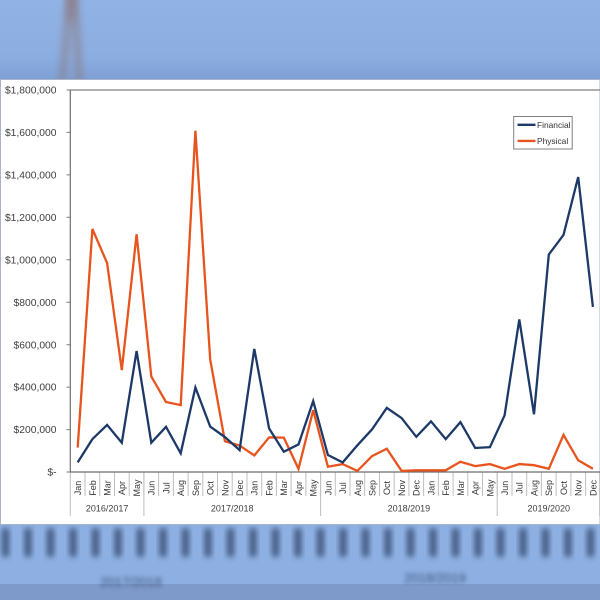  I want to click on svg-text: $400,000, so click(35, 388).